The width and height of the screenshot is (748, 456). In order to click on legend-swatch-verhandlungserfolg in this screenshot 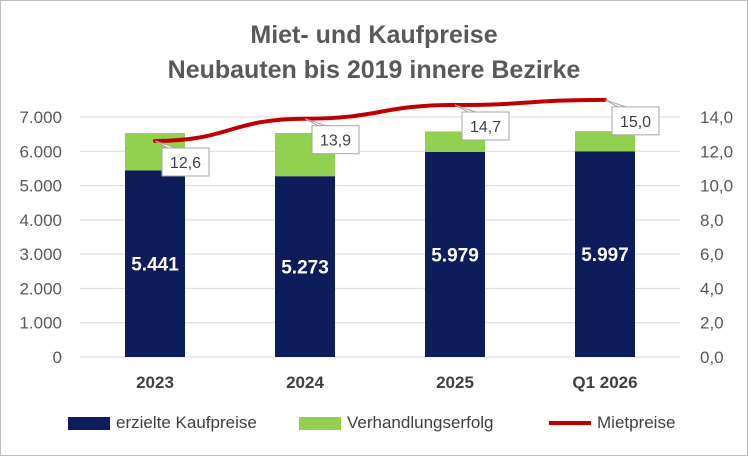, I will do `click(320, 423)`.